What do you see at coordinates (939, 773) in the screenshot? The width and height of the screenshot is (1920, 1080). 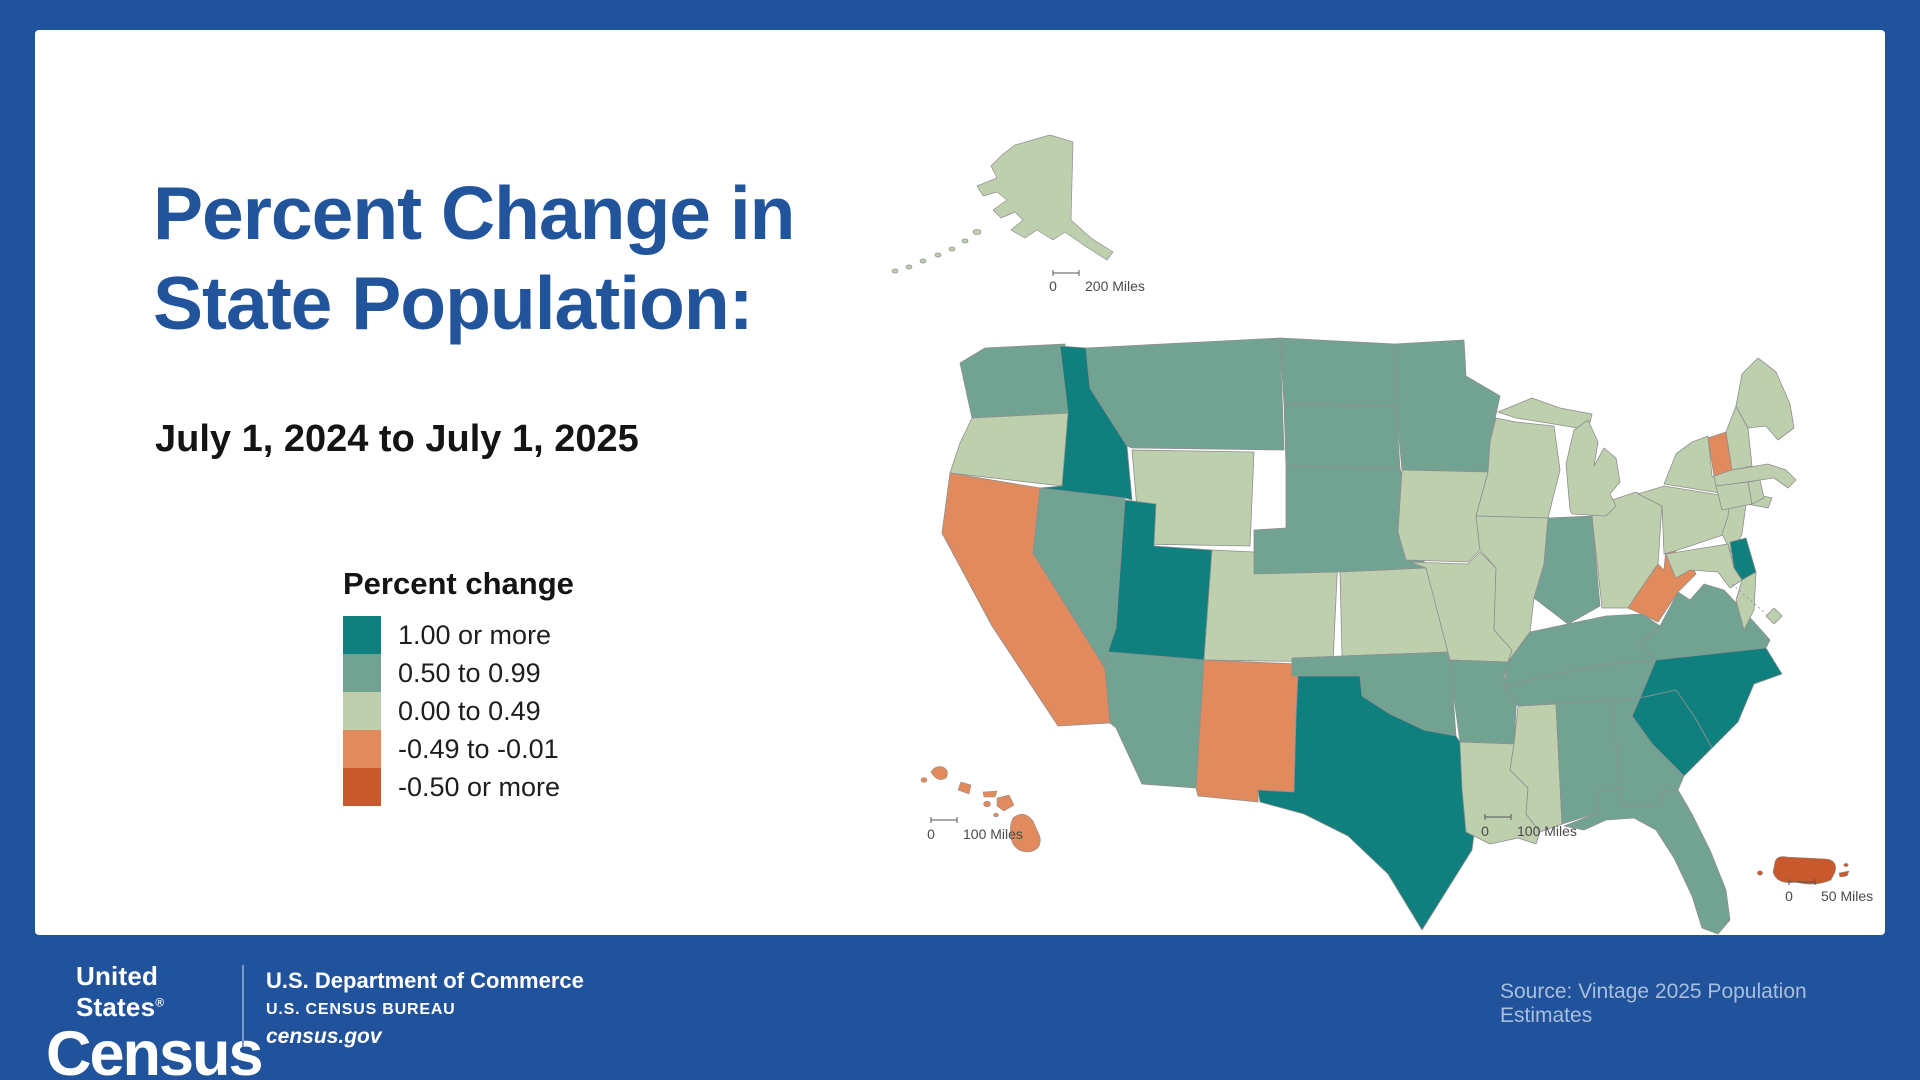 I see `state-hi-kauai` at bounding box center [939, 773].